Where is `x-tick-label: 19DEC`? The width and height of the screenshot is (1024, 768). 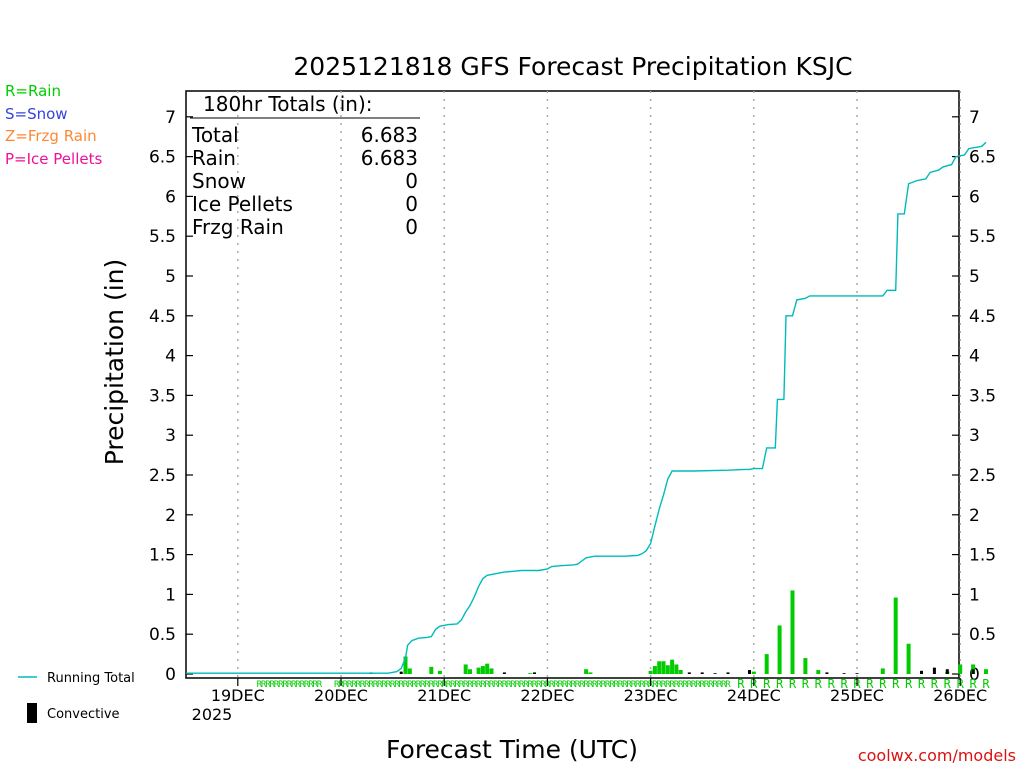 x-tick-label: 19DEC is located at coordinates (238, 695).